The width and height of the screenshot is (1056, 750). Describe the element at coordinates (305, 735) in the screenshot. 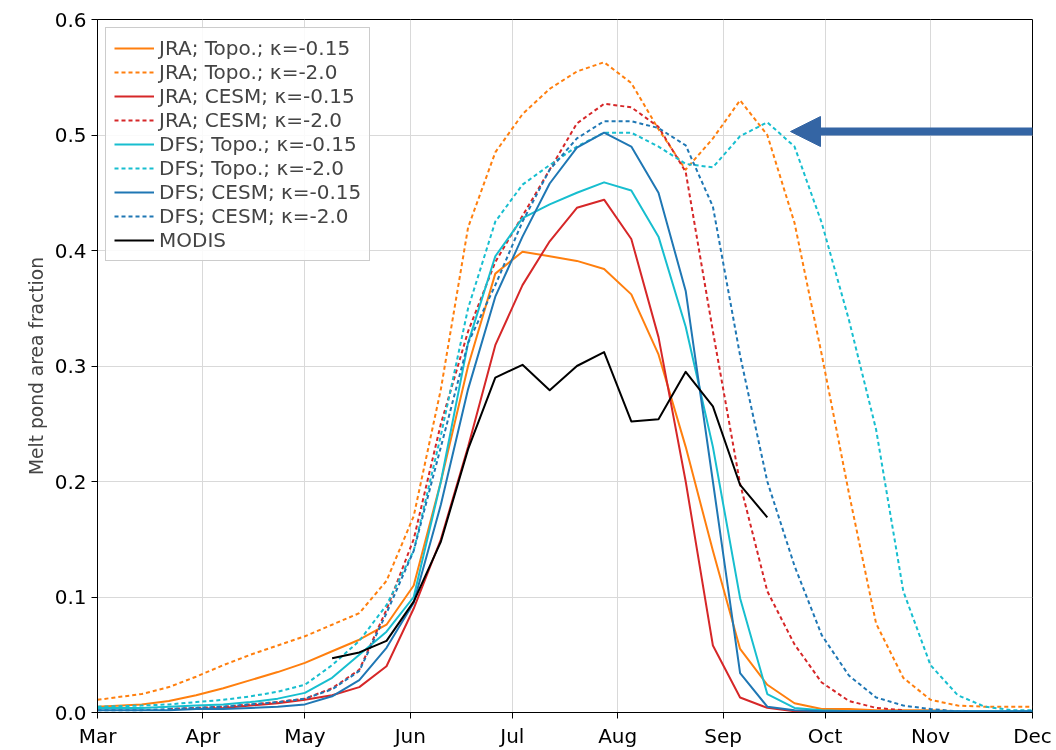

I see `x-tick-label: May` at that location.